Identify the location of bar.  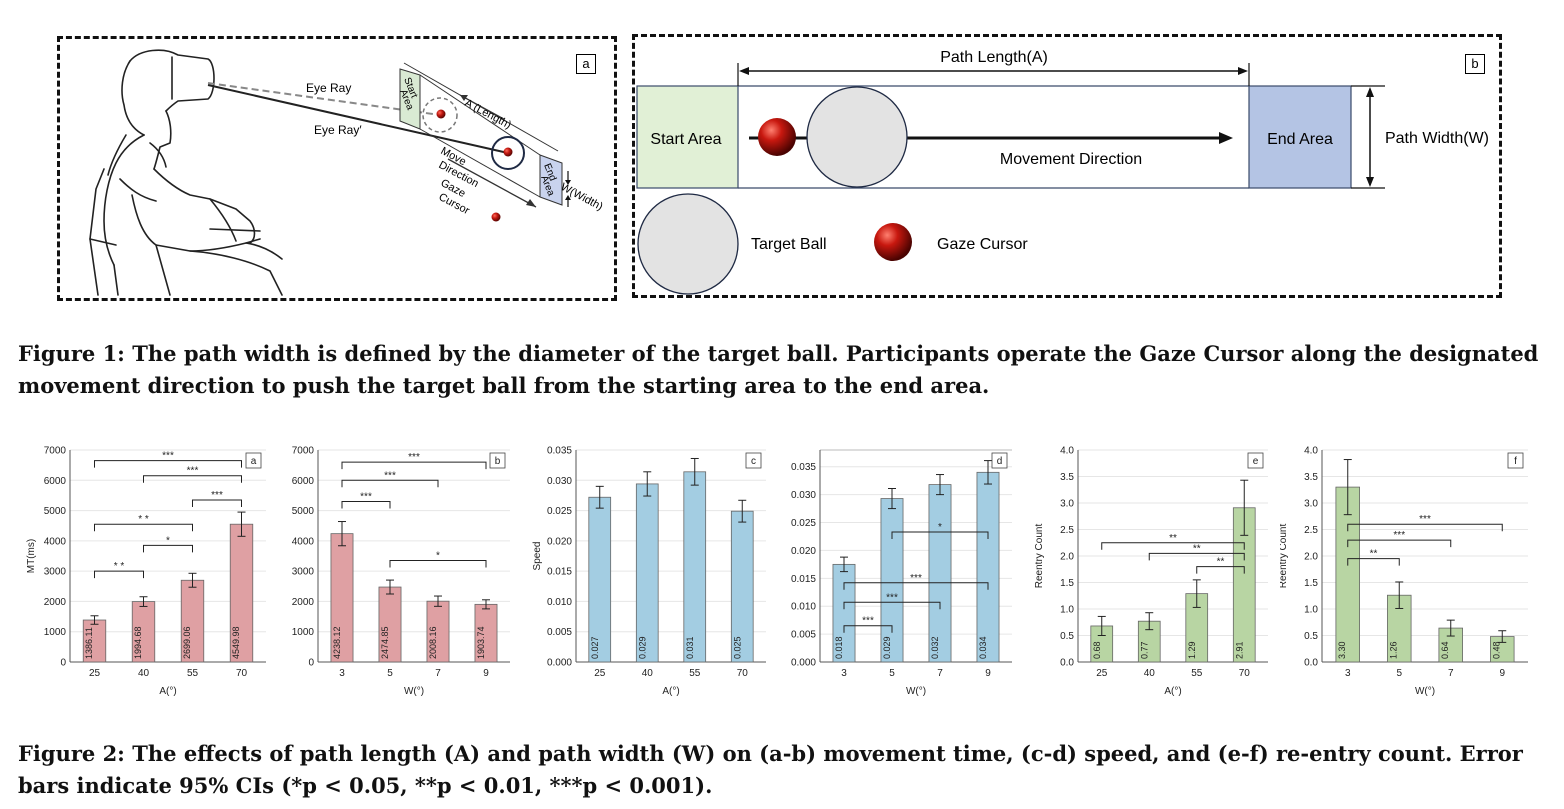
(940, 573).